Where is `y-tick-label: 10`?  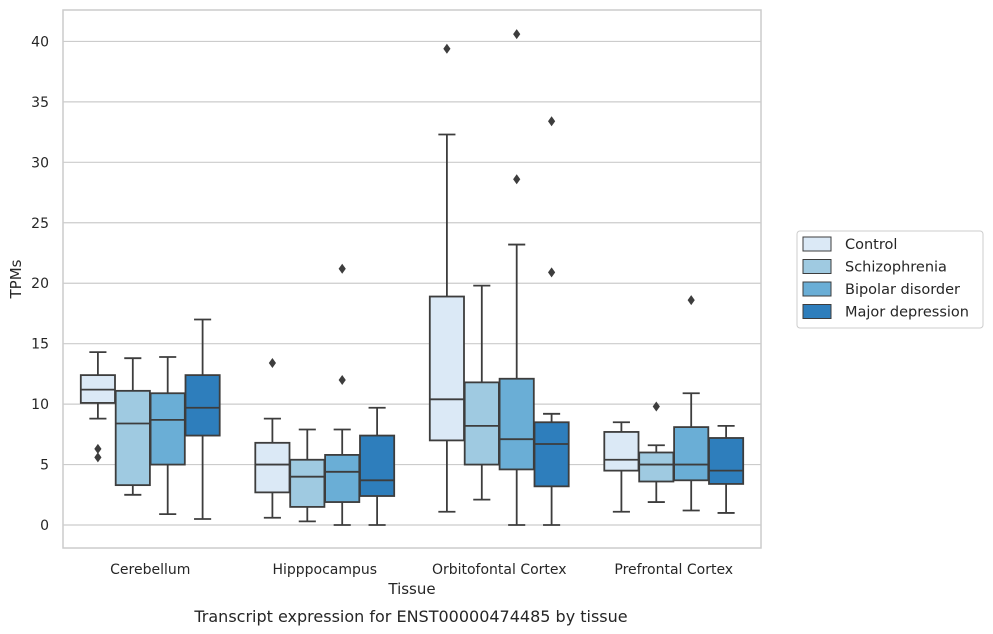 y-tick-label: 10 is located at coordinates (40, 405).